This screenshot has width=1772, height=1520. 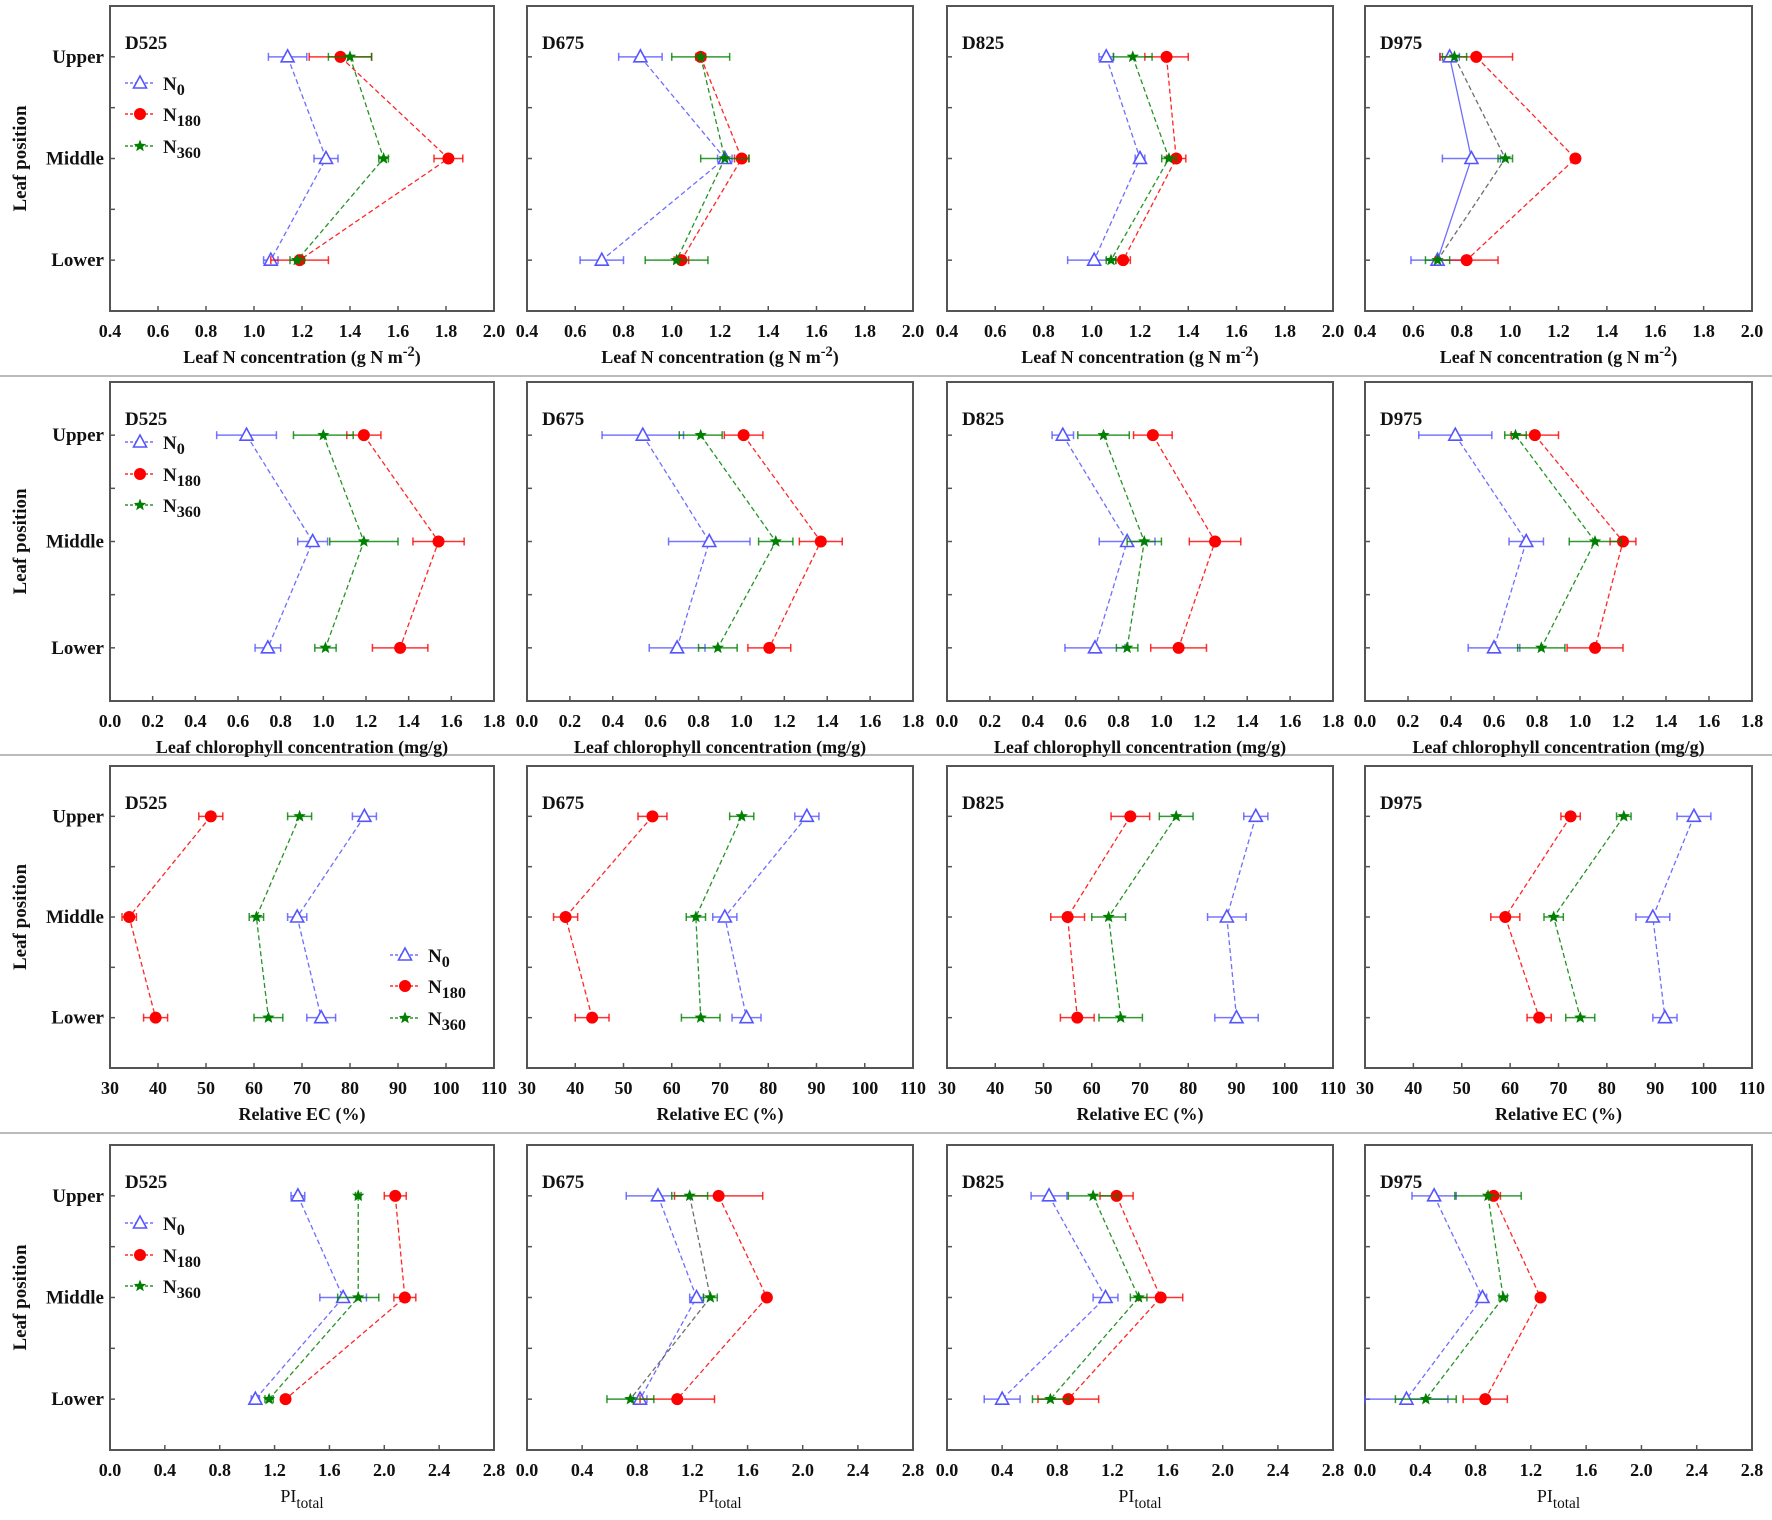 I want to click on x-tick-label: 80, so click(x=1607, y=1088).